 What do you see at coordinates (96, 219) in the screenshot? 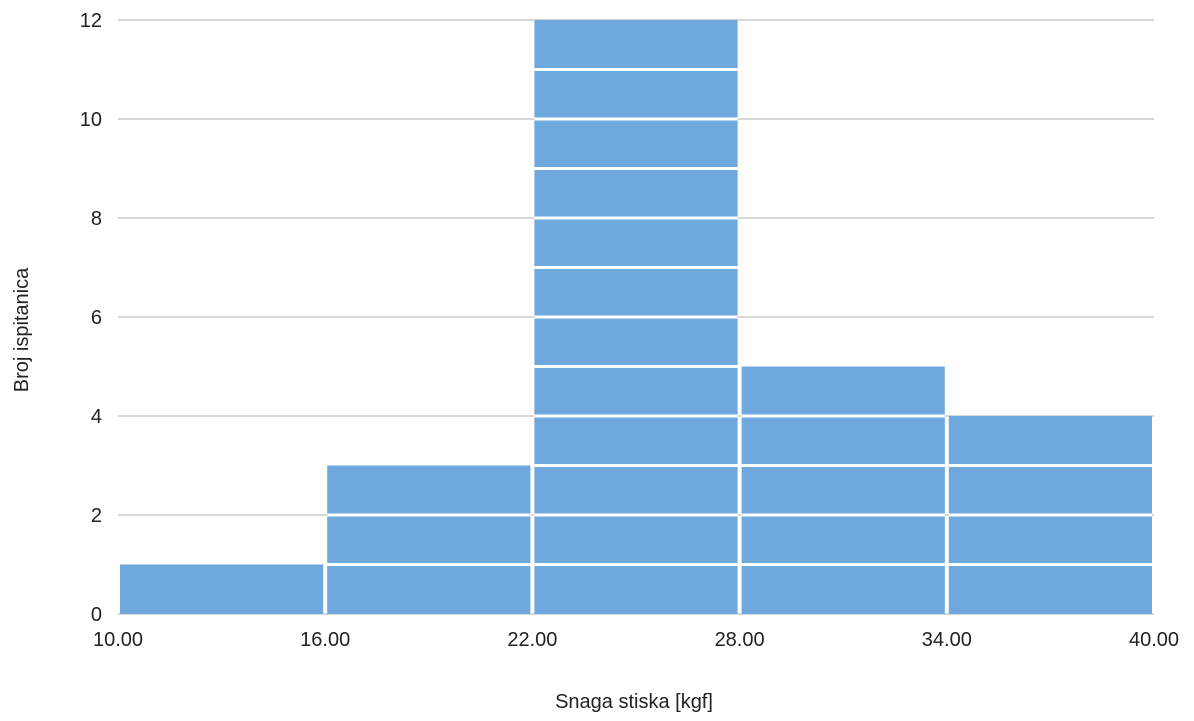
I see `y-tick-label: 8` at bounding box center [96, 219].